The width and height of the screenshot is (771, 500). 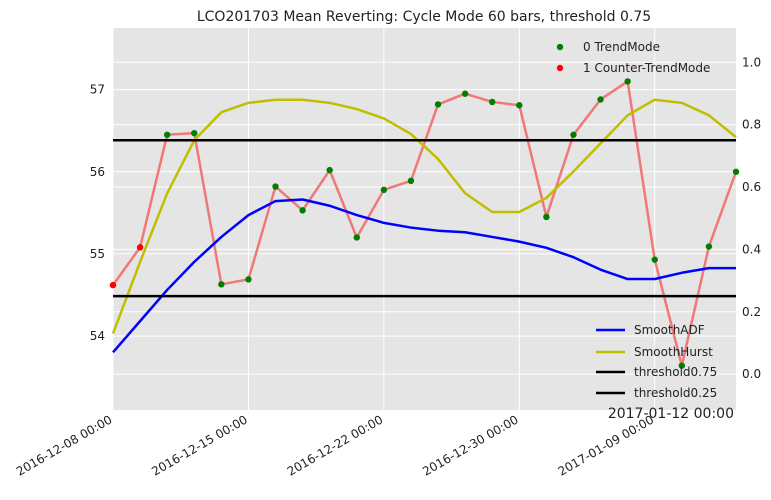 What do you see at coordinates (751, 312) in the screenshot?
I see `right-tick-label: 0.2` at bounding box center [751, 312].